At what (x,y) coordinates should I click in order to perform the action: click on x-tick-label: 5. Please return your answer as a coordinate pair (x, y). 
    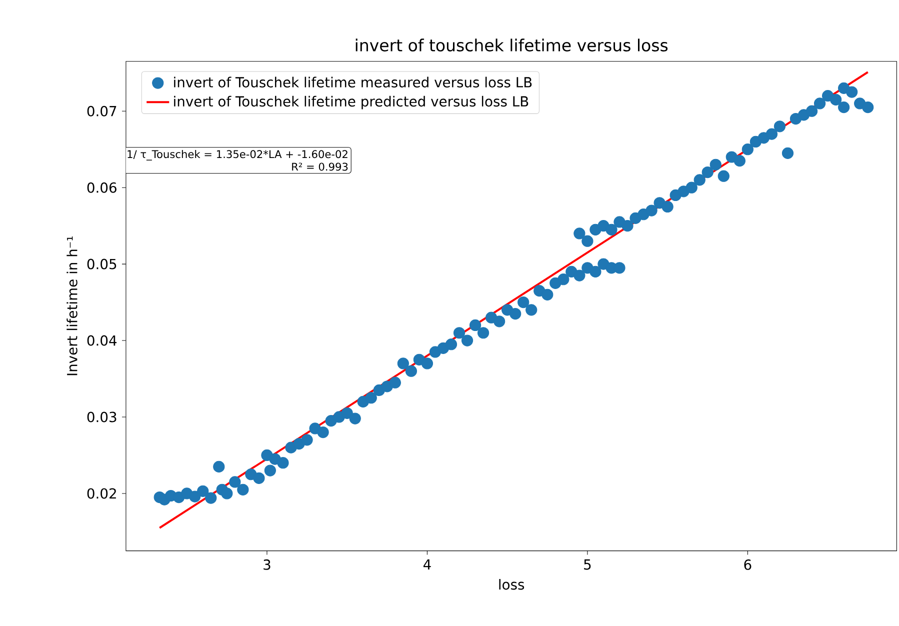
    Looking at the image, I should click on (587, 564).